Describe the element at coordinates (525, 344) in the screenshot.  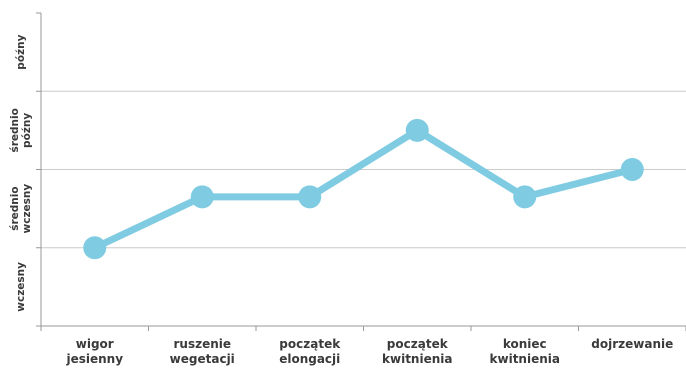
I see `x-tick-label-line: koniec` at that location.